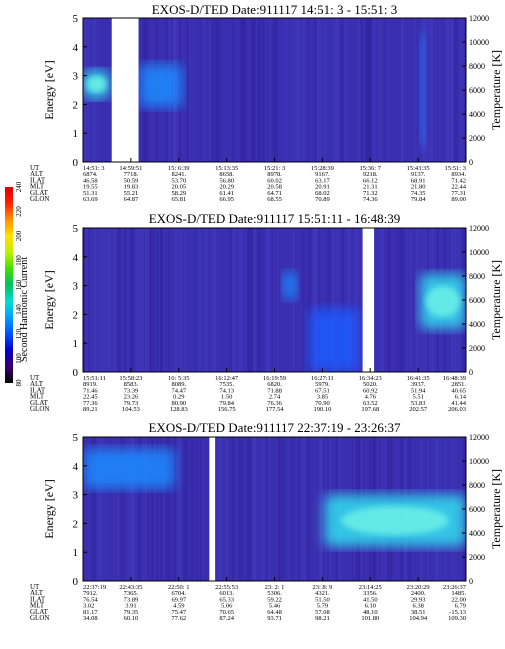 This screenshot has width=505, height=649. What do you see at coordinates (90, 618) in the screenshot?
I see `ephemeris-cell: 34.08` at bounding box center [90, 618].